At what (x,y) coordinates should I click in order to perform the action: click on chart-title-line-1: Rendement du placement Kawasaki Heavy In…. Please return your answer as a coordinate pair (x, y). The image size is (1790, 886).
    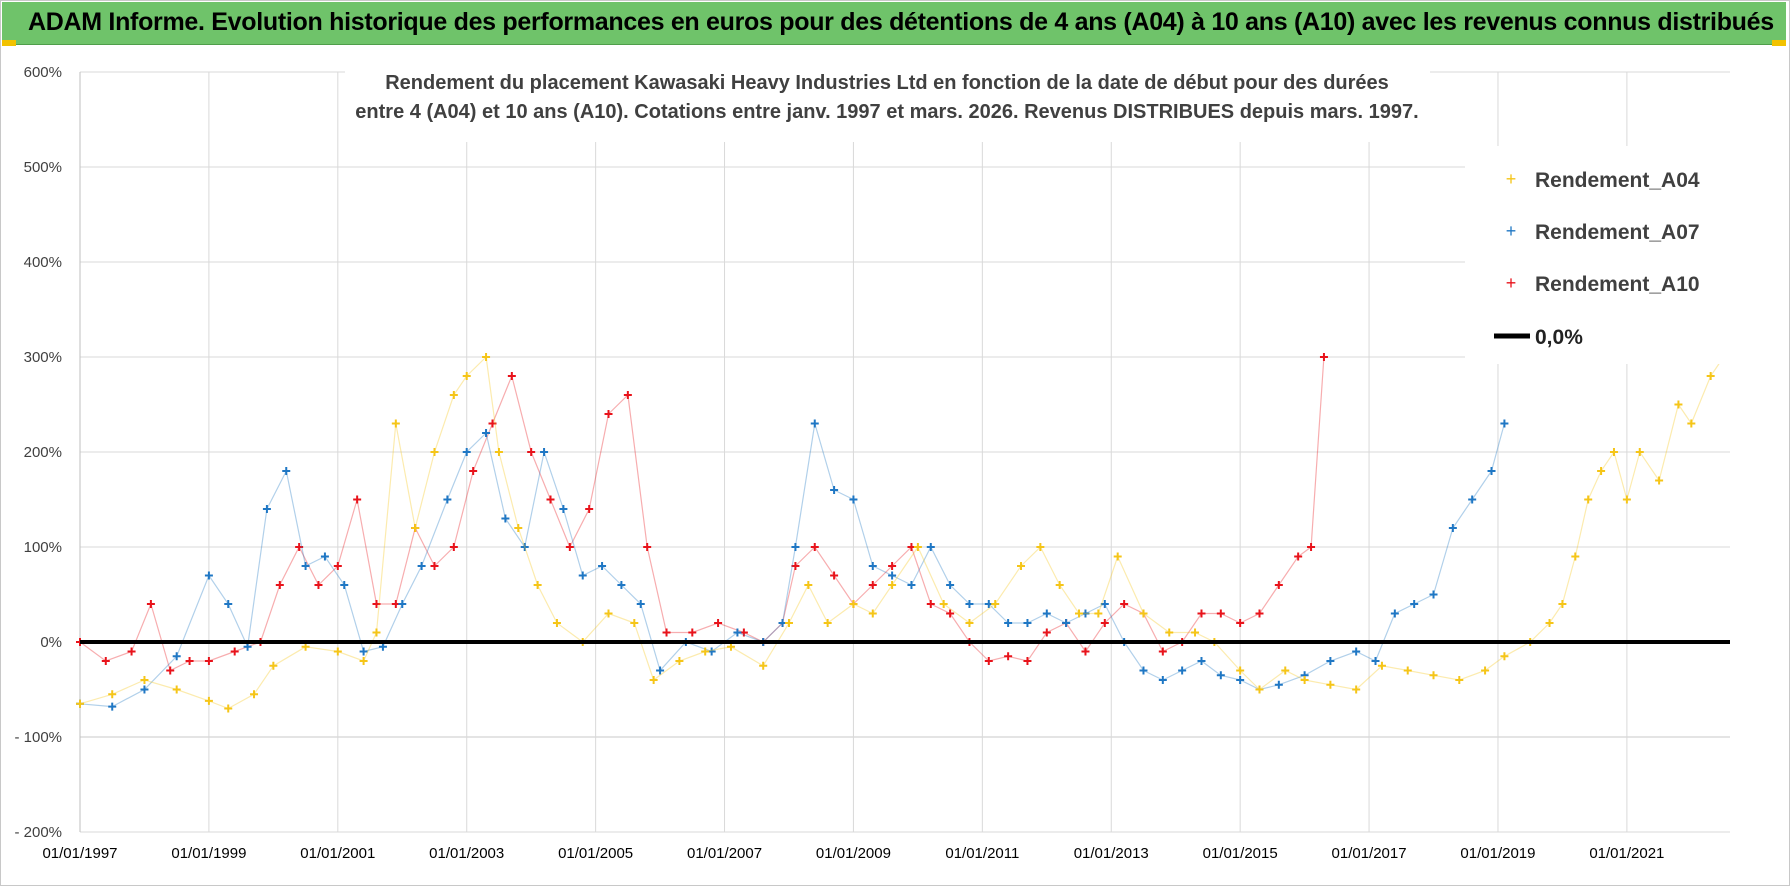
    Looking at the image, I should click on (887, 83).